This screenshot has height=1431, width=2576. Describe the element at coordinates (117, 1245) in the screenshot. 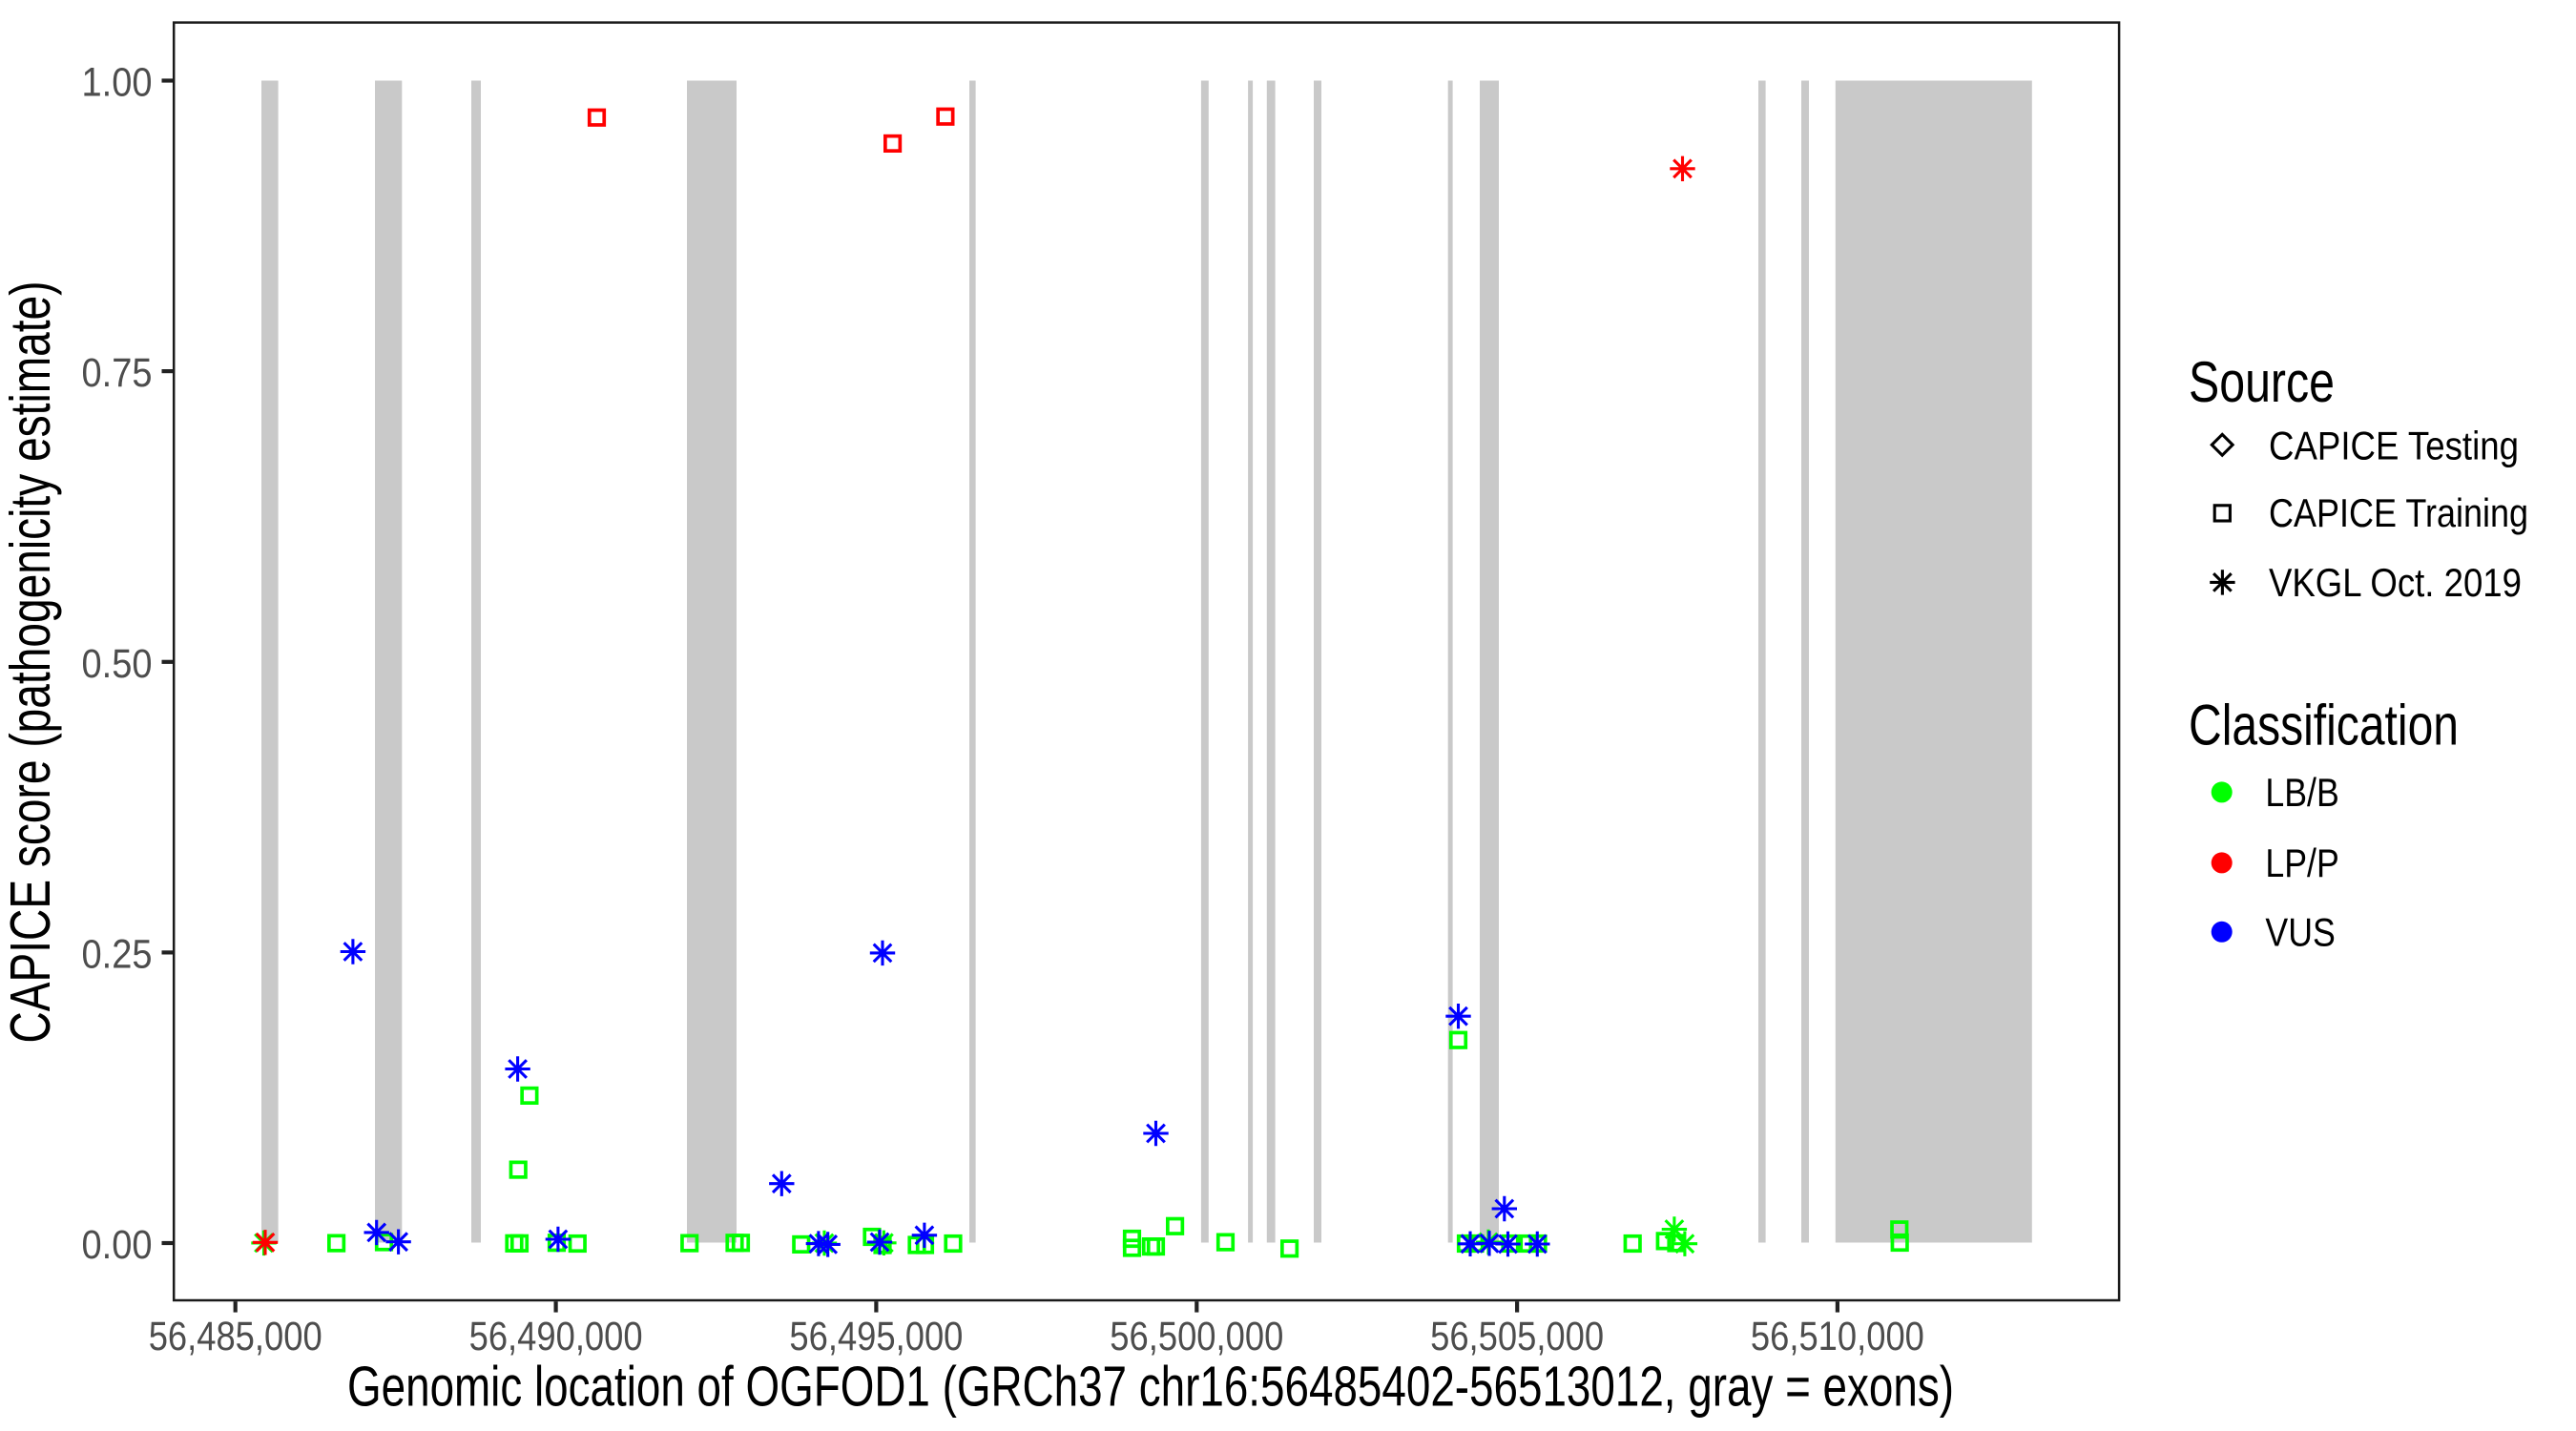

I see `svg-text: 0.00` at that location.